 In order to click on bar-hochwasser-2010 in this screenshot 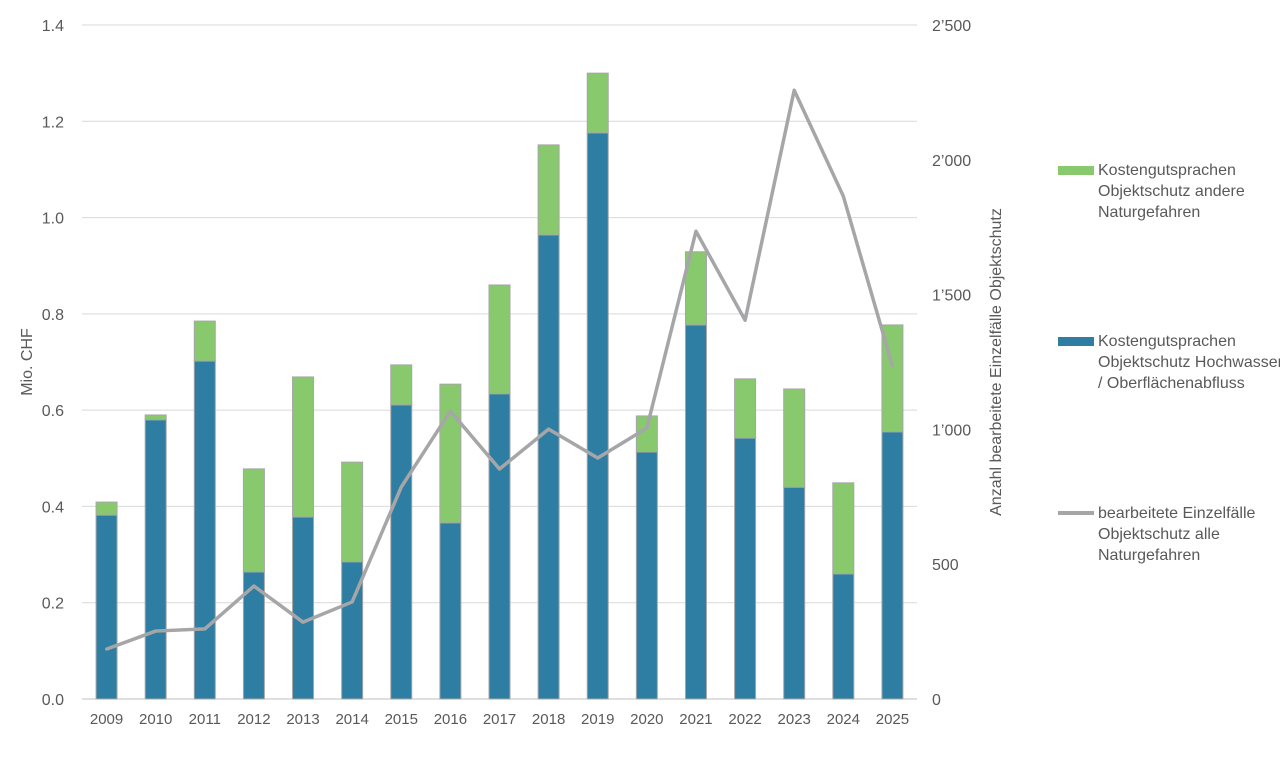, I will do `click(155, 559)`.